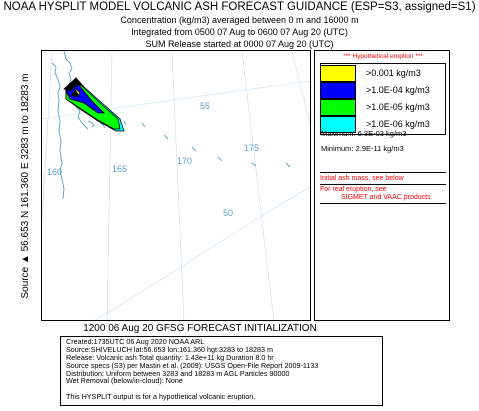  Describe the element at coordinates (362, 178) in the screenshot. I see `initial-mass-note: Initial ash mass, see below` at that location.